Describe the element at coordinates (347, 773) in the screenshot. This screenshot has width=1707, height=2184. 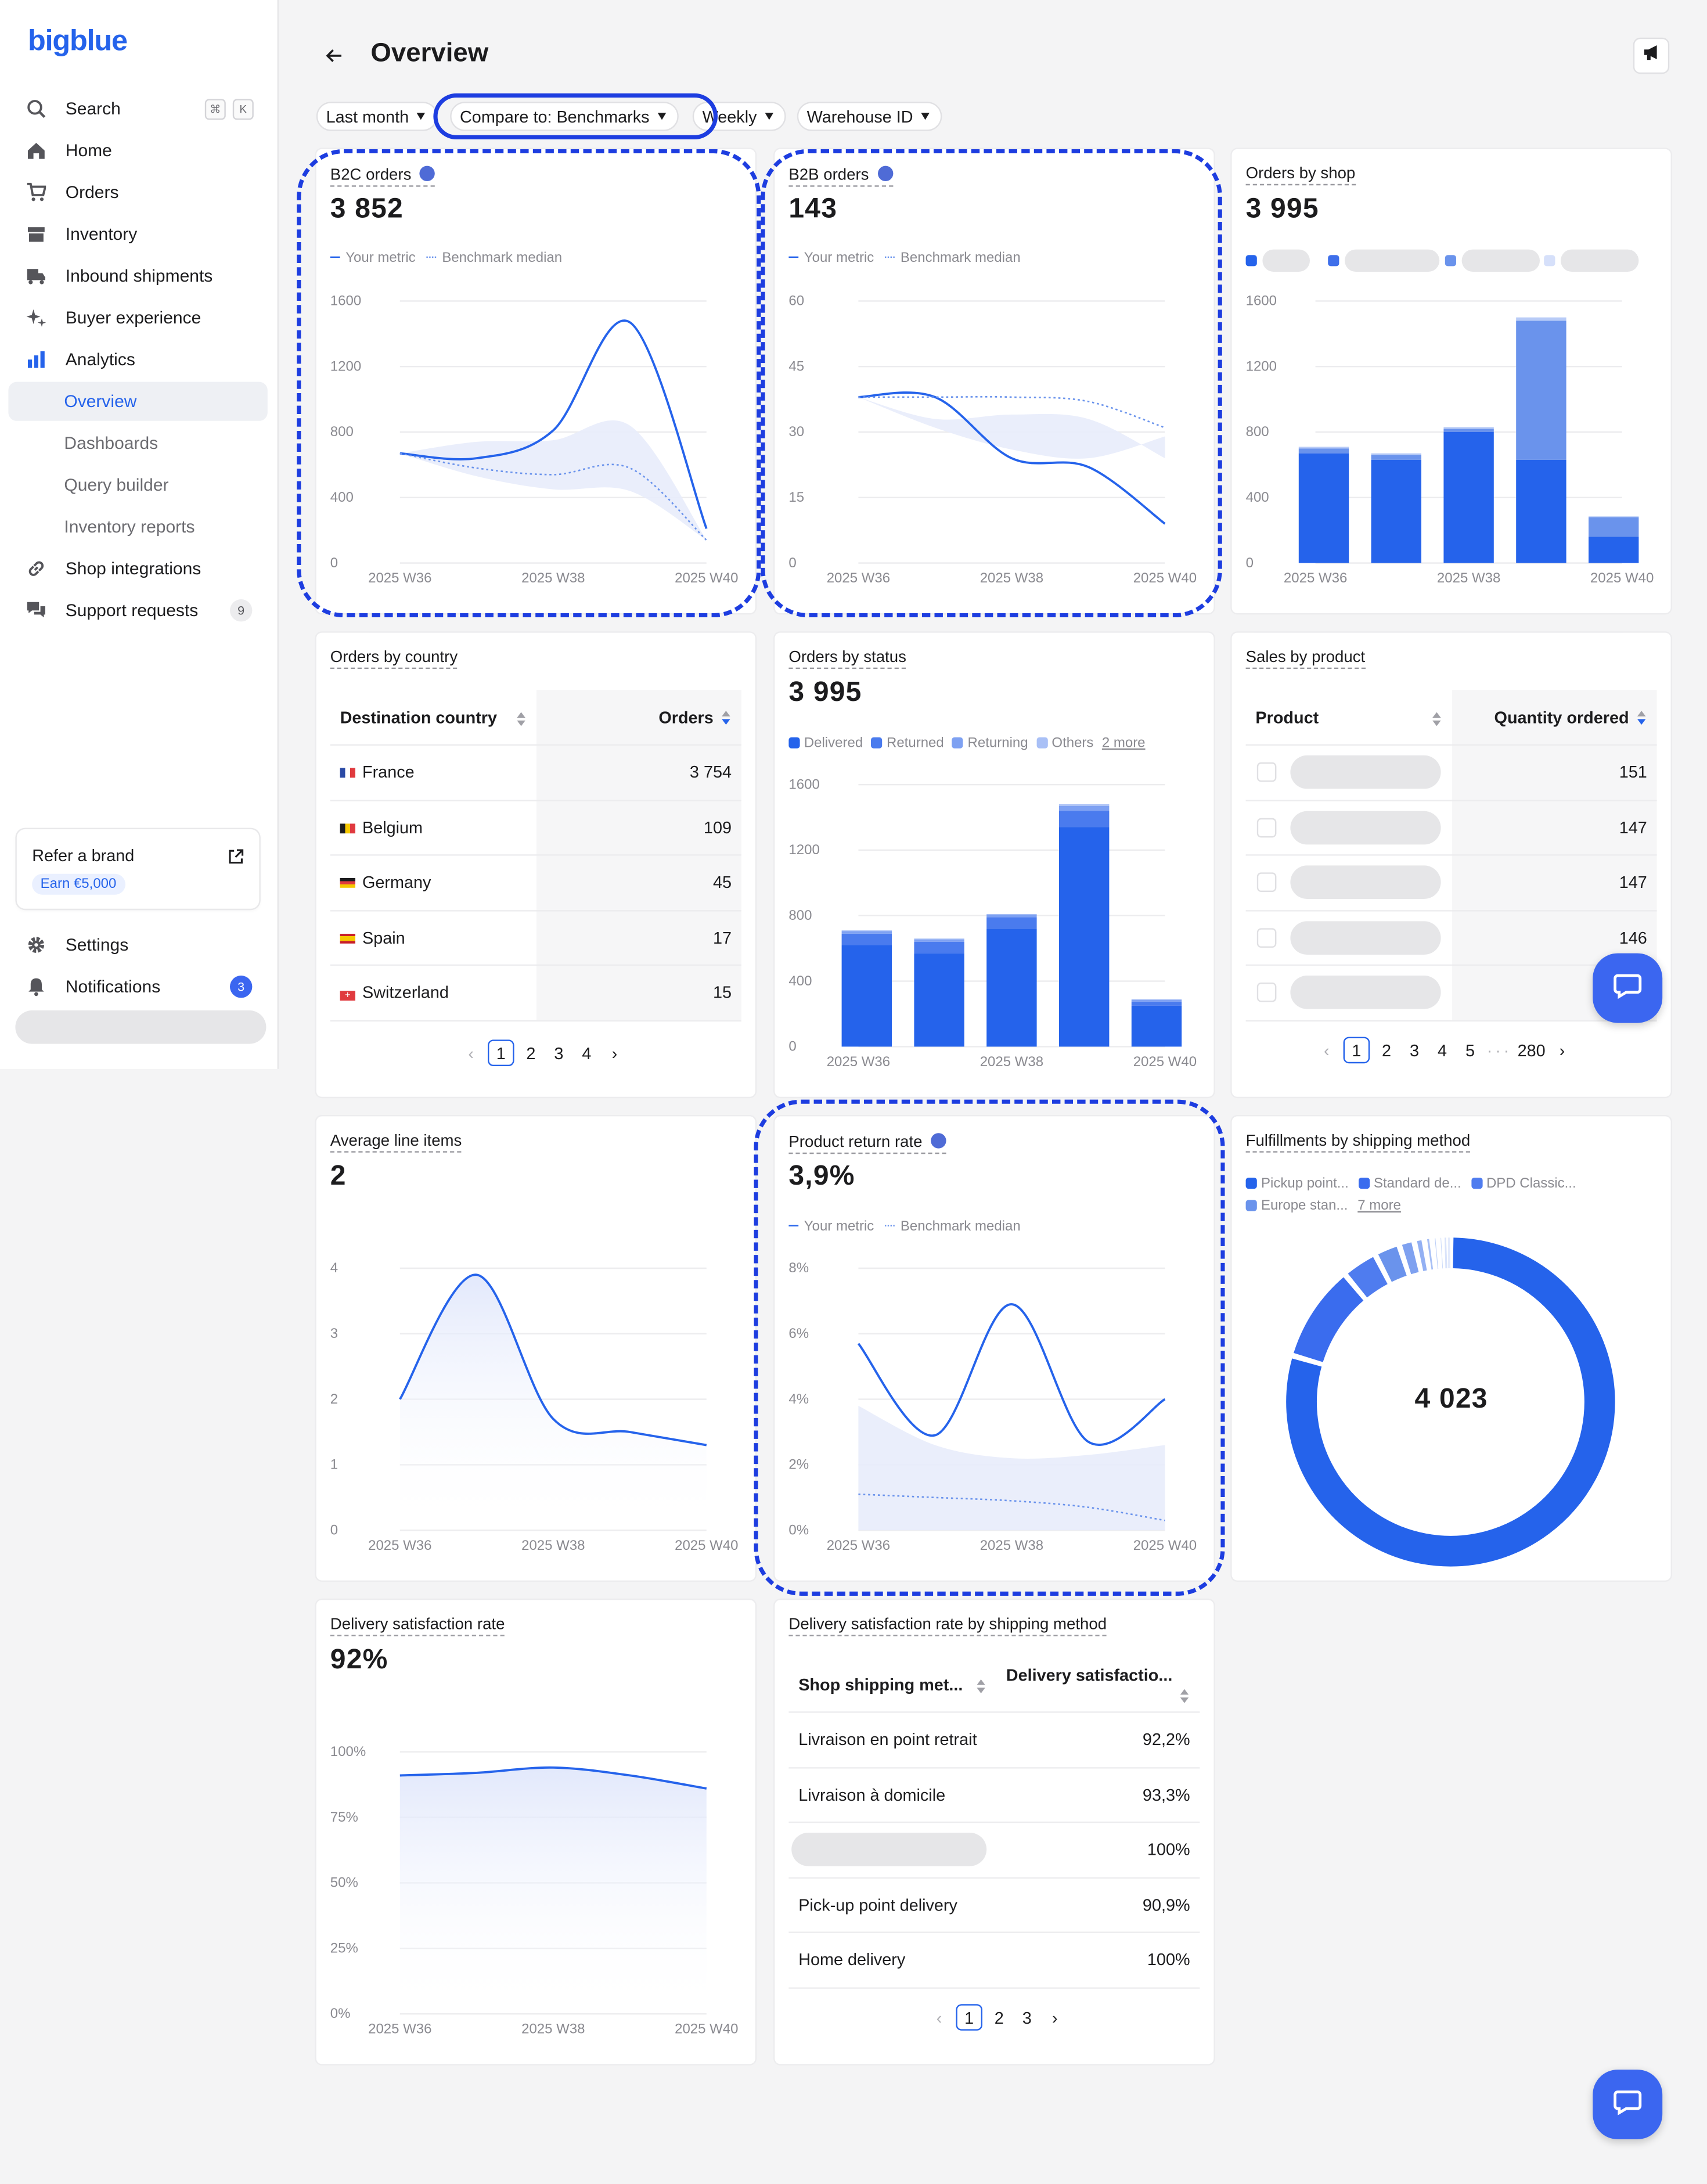
I see `flag-icon` at that location.